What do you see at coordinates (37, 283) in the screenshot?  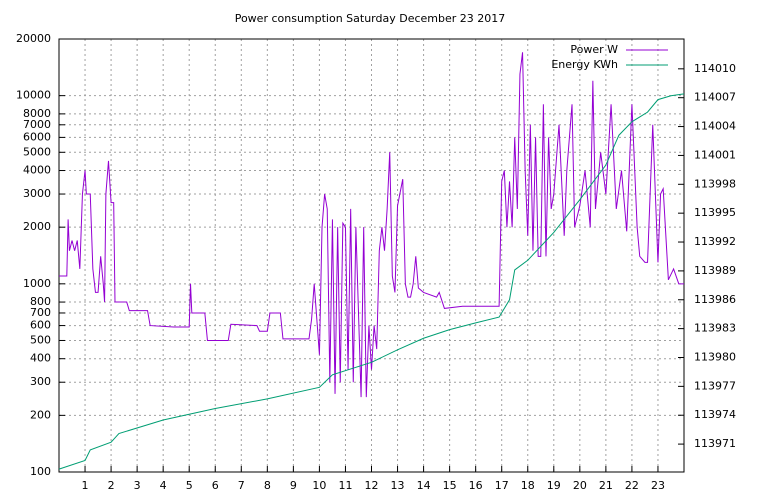 I see `y-tick-label: 1000` at bounding box center [37, 283].